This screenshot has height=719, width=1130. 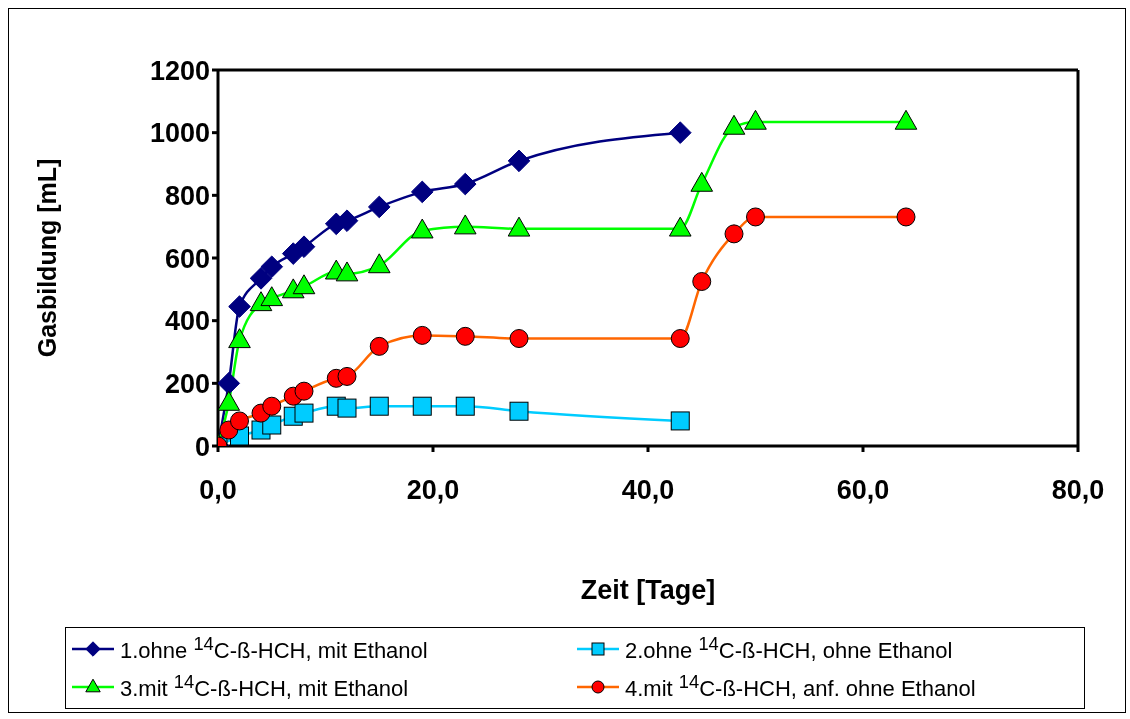 What do you see at coordinates (789, 649) in the screenshot?
I see `legend-label: 2.ohne $^{14}$C-ß-HCH, ohne Ethanol` at bounding box center [789, 649].